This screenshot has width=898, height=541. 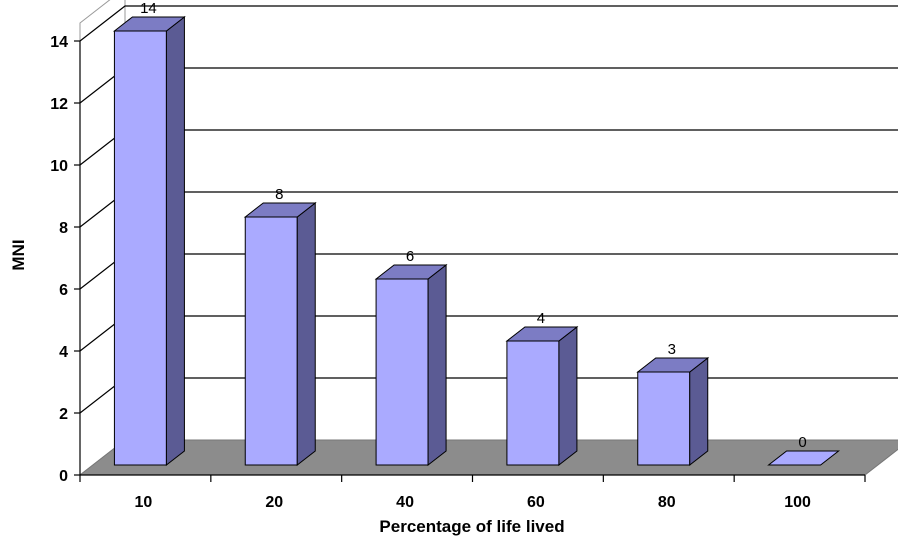 What do you see at coordinates (148, 8) in the screenshot?
I see `data-label-10: 14` at bounding box center [148, 8].